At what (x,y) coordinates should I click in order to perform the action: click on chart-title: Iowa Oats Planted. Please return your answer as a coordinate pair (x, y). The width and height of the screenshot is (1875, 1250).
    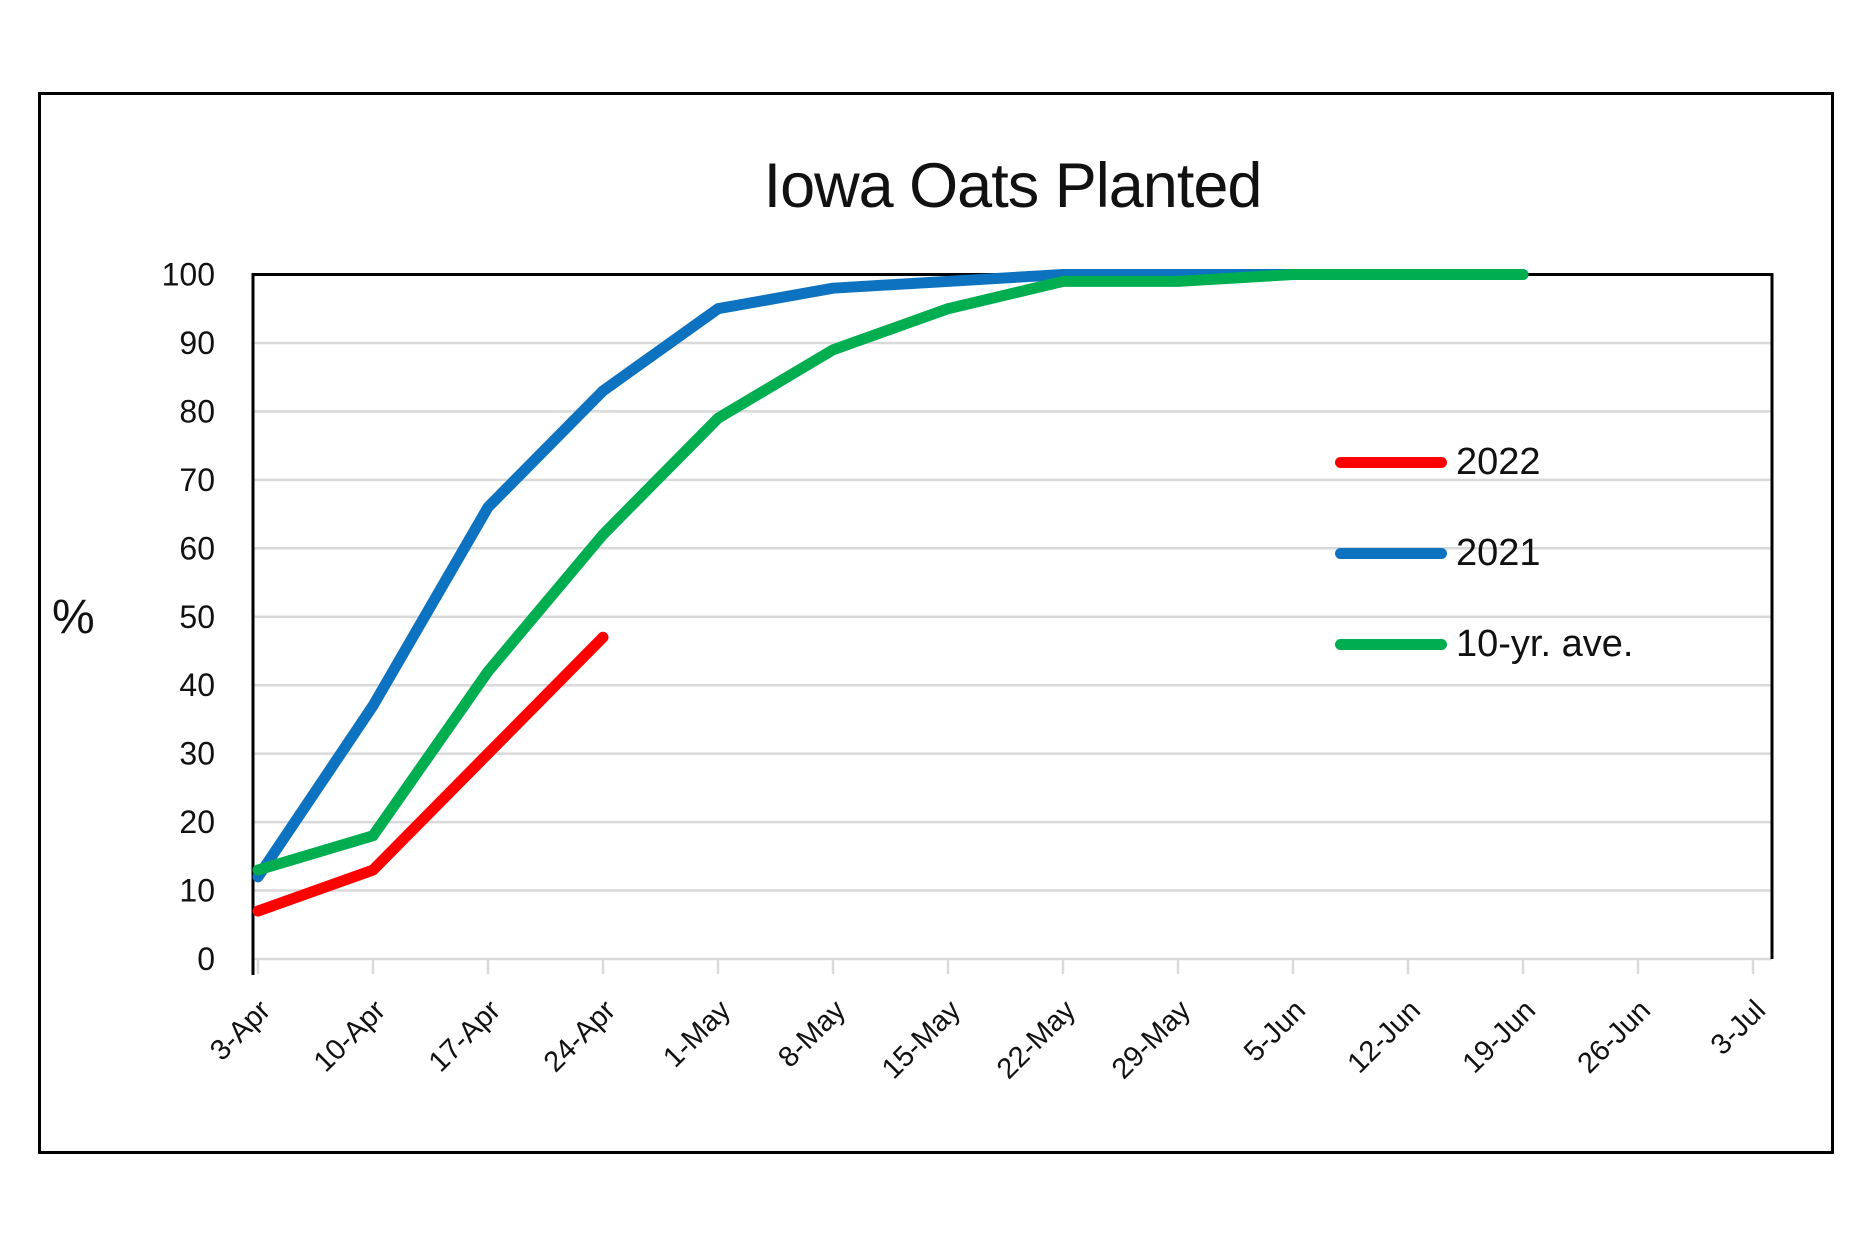
    Looking at the image, I should click on (1013, 186).